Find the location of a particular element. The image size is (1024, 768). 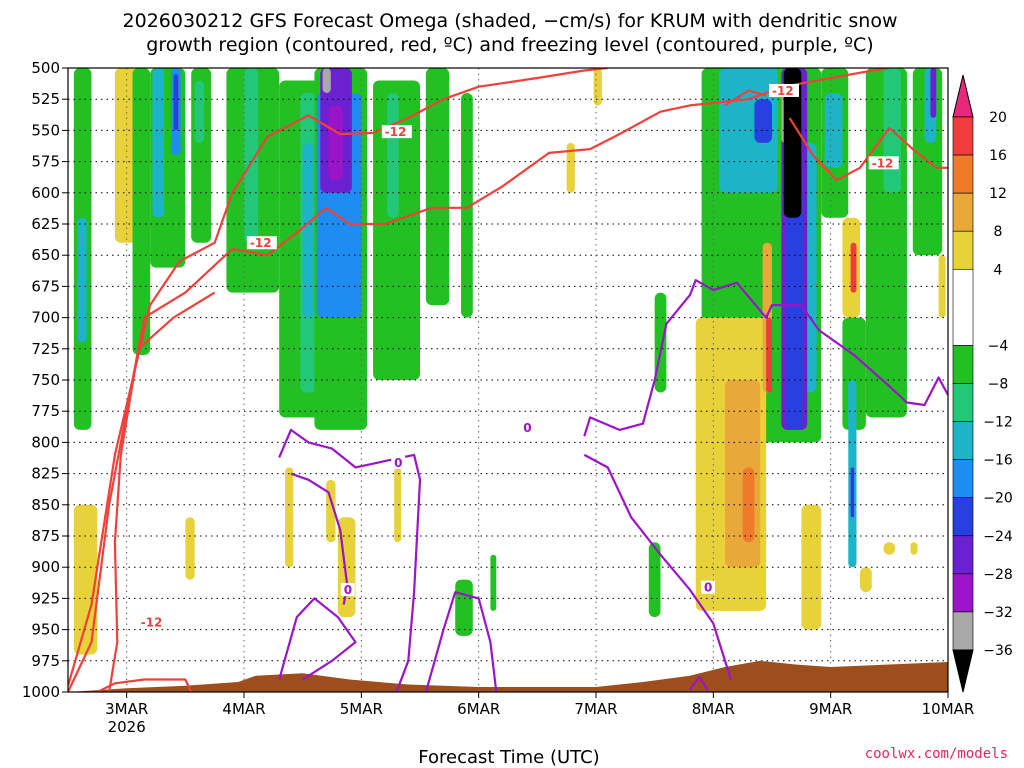

dgz-contour-label-1: -12 is located at coordinates (261, 243).